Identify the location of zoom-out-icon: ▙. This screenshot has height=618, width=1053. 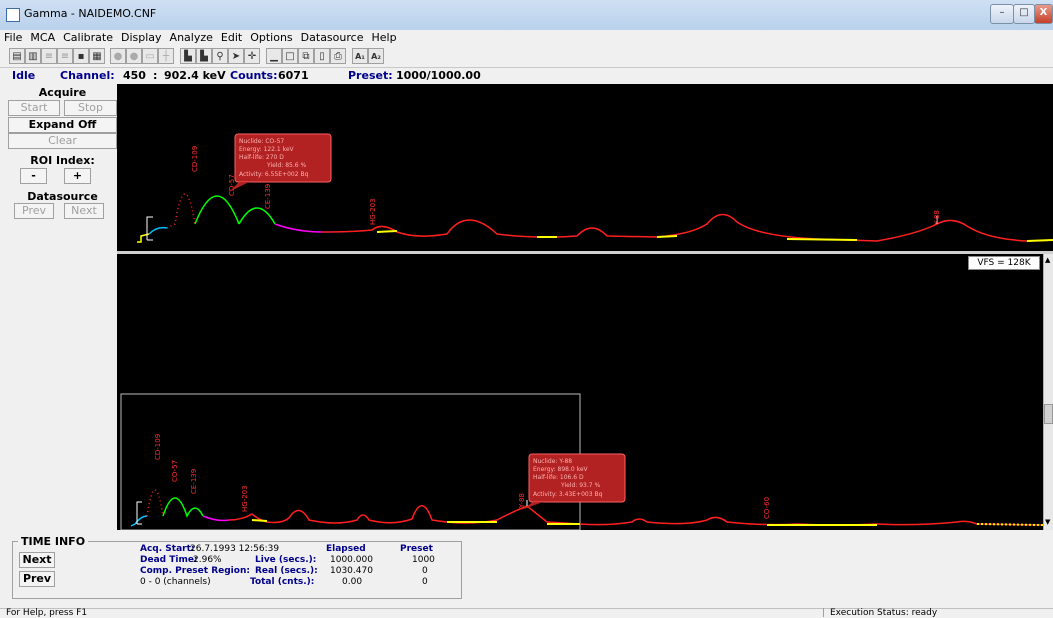
(204, 56).